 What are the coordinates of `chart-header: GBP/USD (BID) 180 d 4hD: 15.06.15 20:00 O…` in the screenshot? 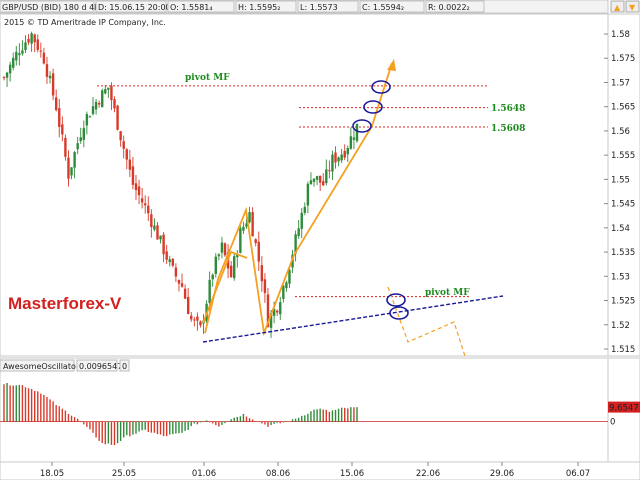 It's located at (304, 7).